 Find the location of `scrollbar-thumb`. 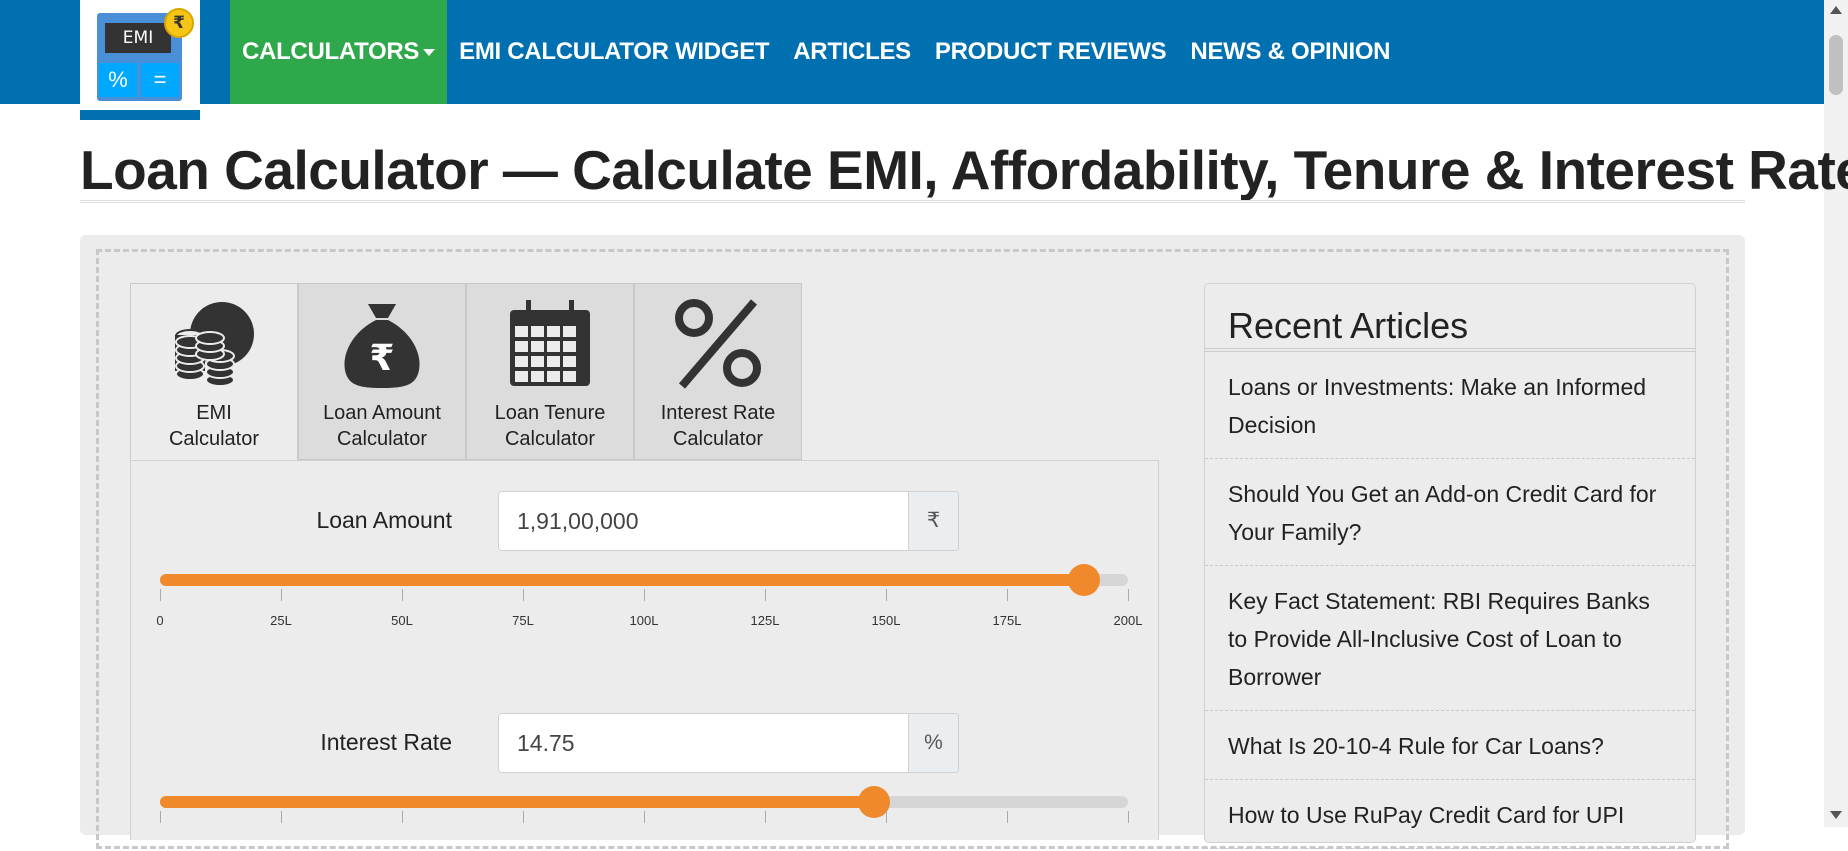

scrollbar-thumb is located at coordinates (1836, 65).